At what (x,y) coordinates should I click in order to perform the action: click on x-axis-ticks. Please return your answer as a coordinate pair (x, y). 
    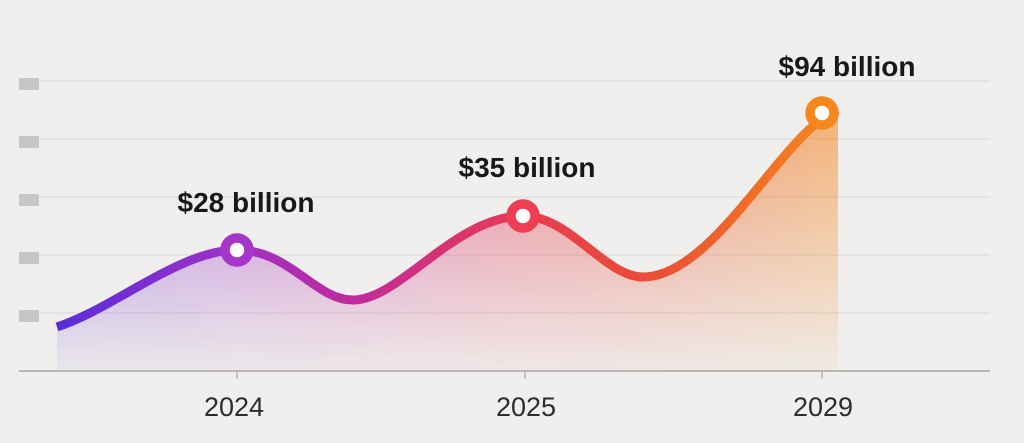
    Looking at the image, I should click on (529, 375).